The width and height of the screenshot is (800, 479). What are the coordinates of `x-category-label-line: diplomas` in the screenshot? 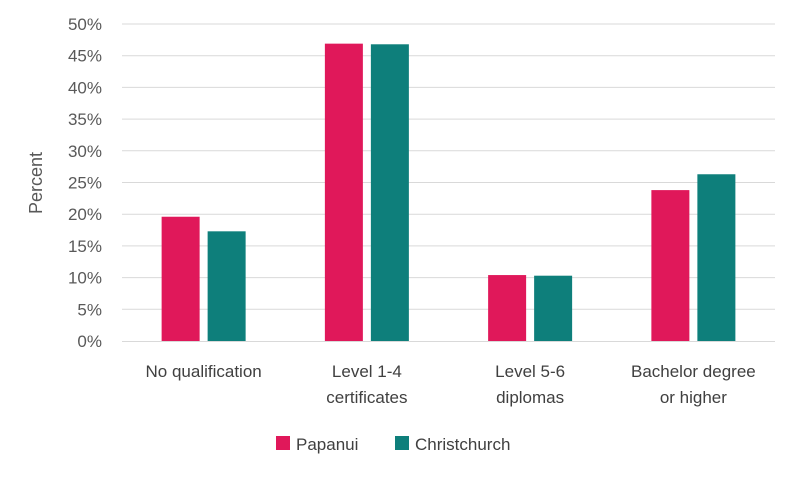 It's located at (530, 397).